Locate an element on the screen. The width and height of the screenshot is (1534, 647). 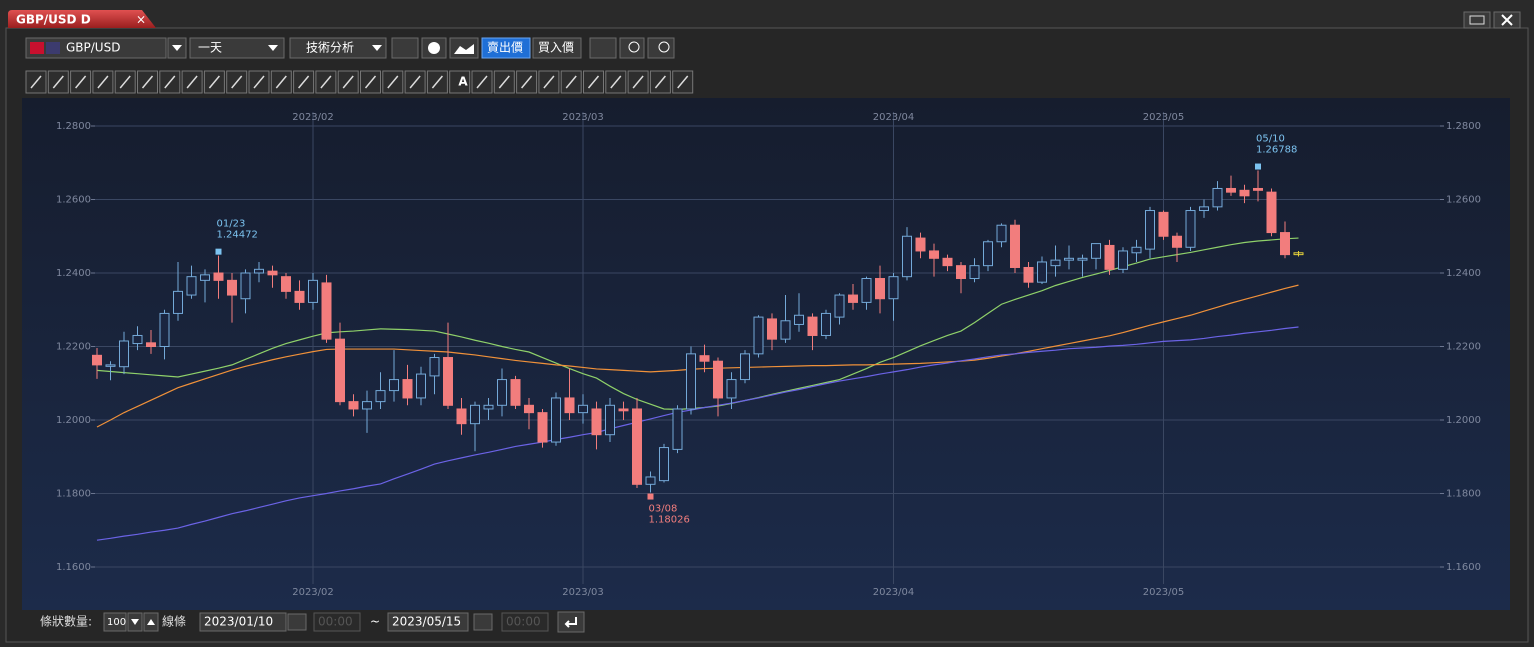
analysis-menu is located at coordinates (338, 48).